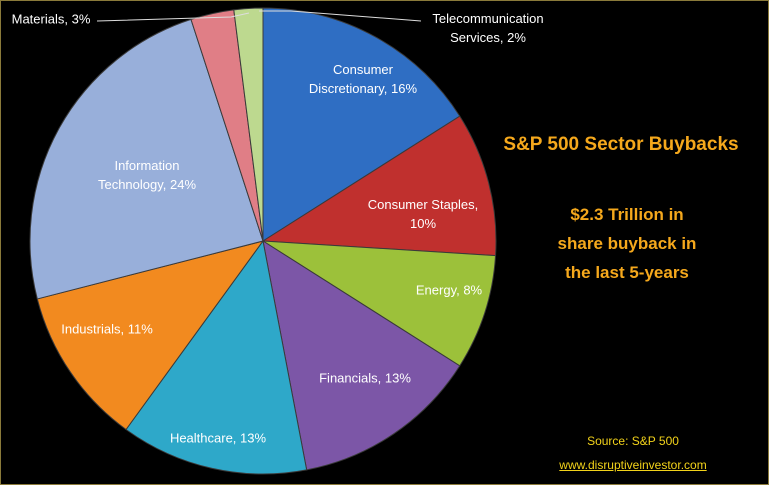  What do you see at coordinates (51, 19) in the screenshot?
I see `slice-label: Materials, 3%` at bounding box center [51, 19].